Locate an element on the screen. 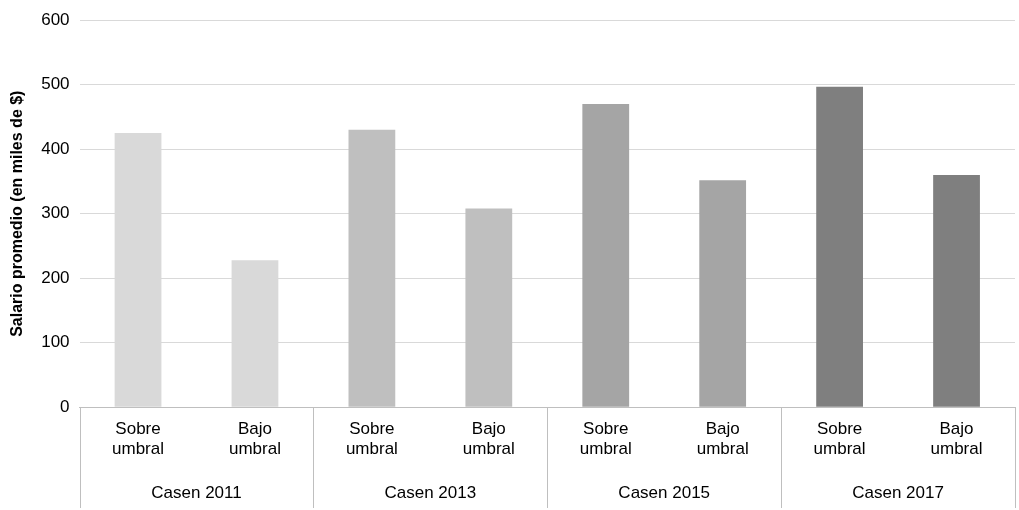 The height and width of the screenshot is (510, 1019). y-tick-label: 100 is located at coordinates (55, 342).